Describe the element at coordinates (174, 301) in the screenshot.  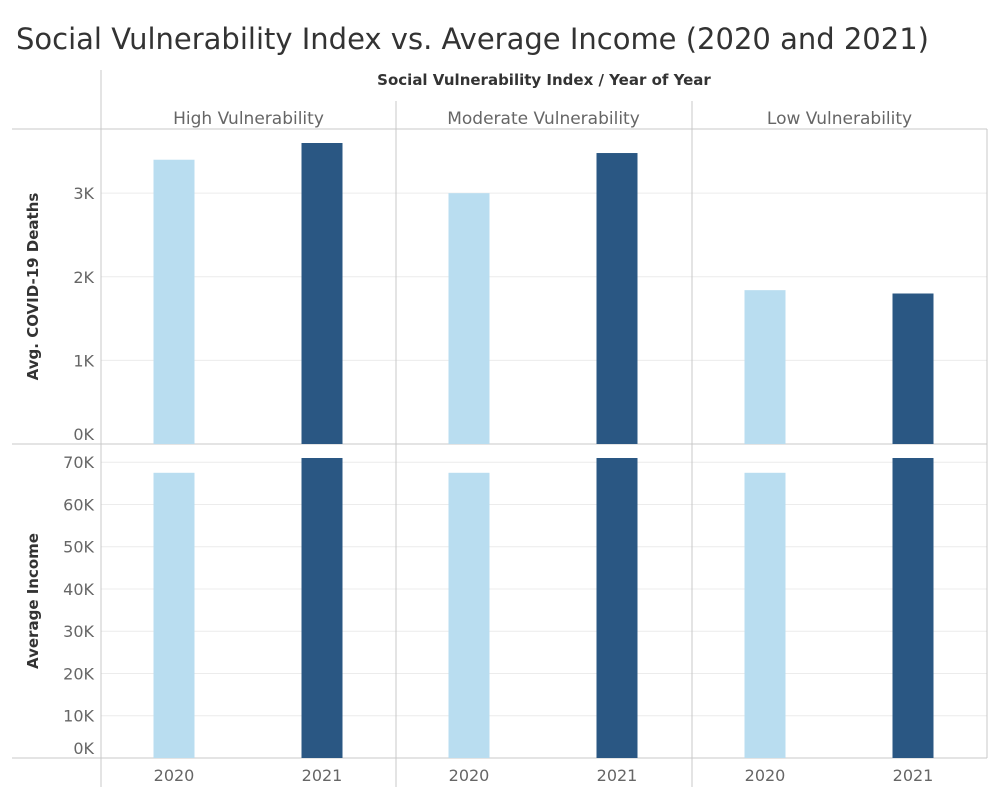
I see `bar-high-vulnerability-2020-deaths` at that location.